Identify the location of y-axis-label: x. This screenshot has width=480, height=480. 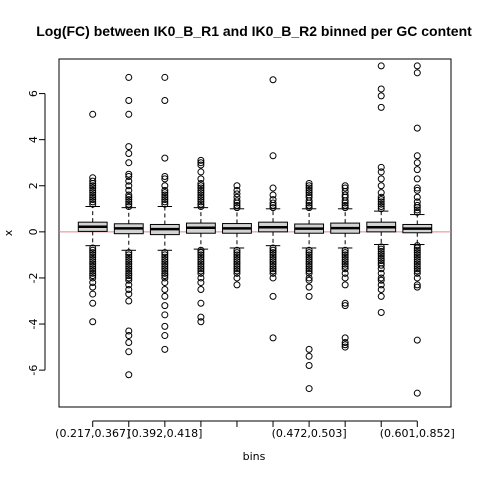
(8, 232).